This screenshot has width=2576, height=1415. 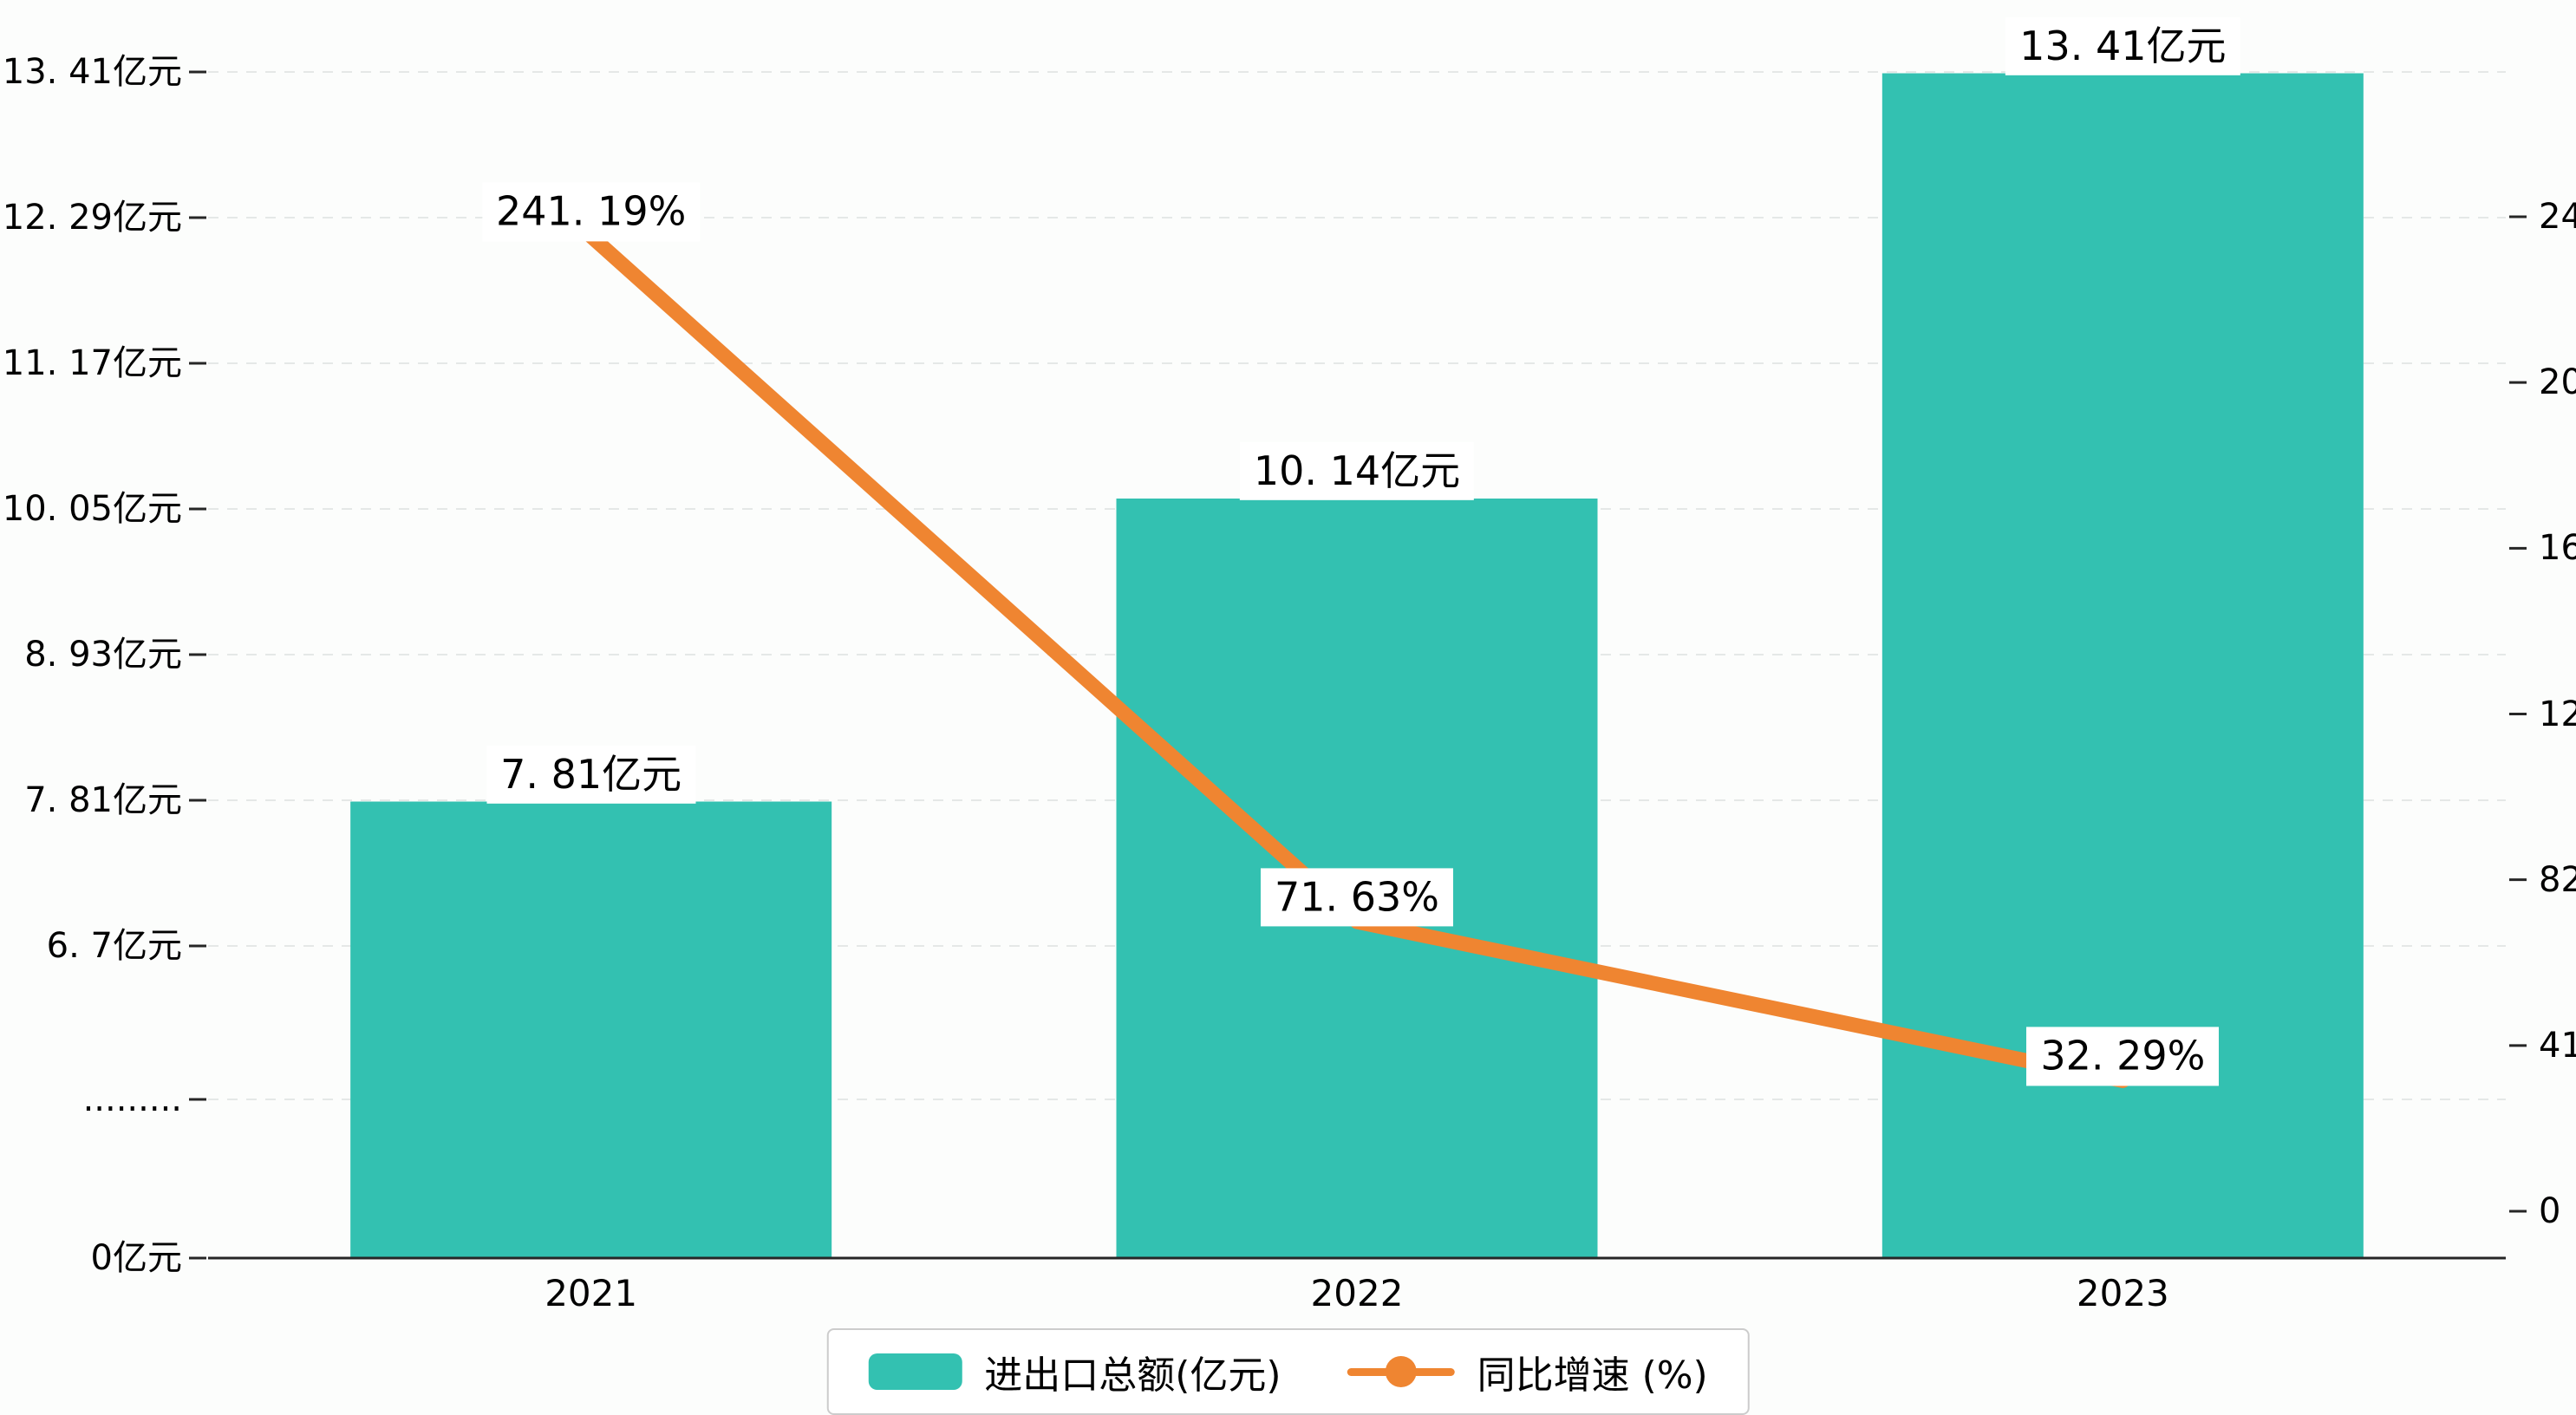 I want to click on left-axis-tick-label: 10. 05亿元, so click(x=92, y=509).